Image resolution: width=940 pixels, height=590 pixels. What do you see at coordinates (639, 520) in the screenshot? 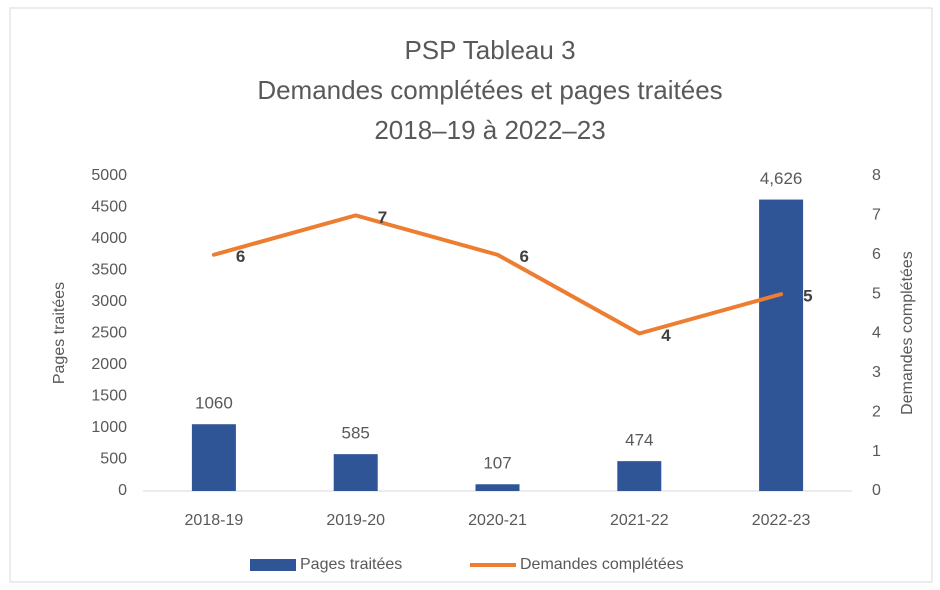
I see `x-tick-label: 2021-22` at bounding box center [639, 520].